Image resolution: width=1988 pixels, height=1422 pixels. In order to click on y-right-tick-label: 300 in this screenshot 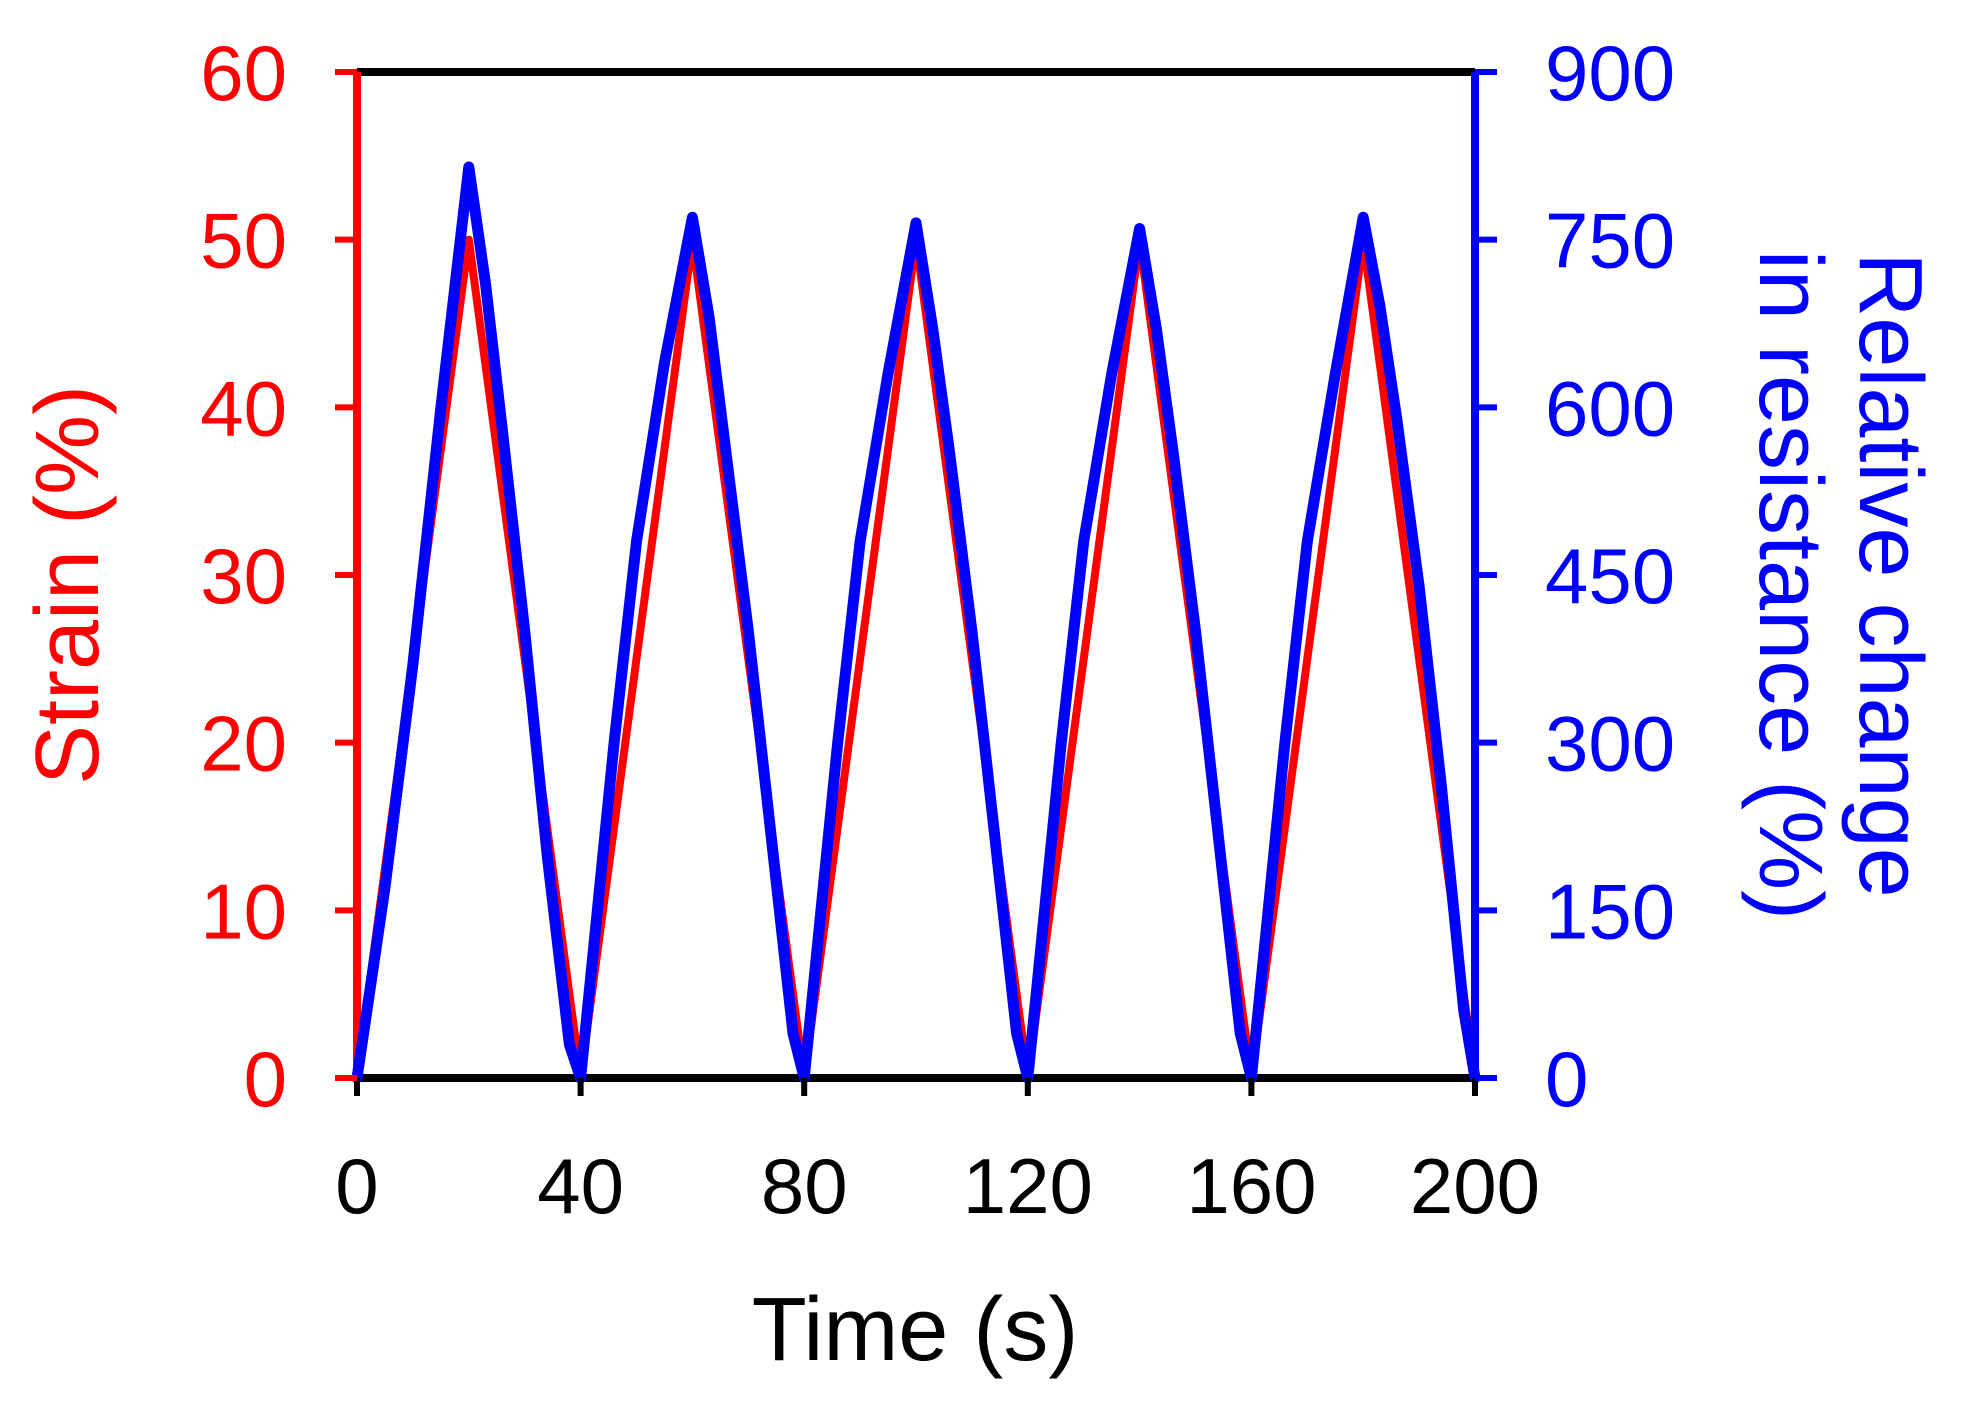, I will do `click(1610, 744)`.